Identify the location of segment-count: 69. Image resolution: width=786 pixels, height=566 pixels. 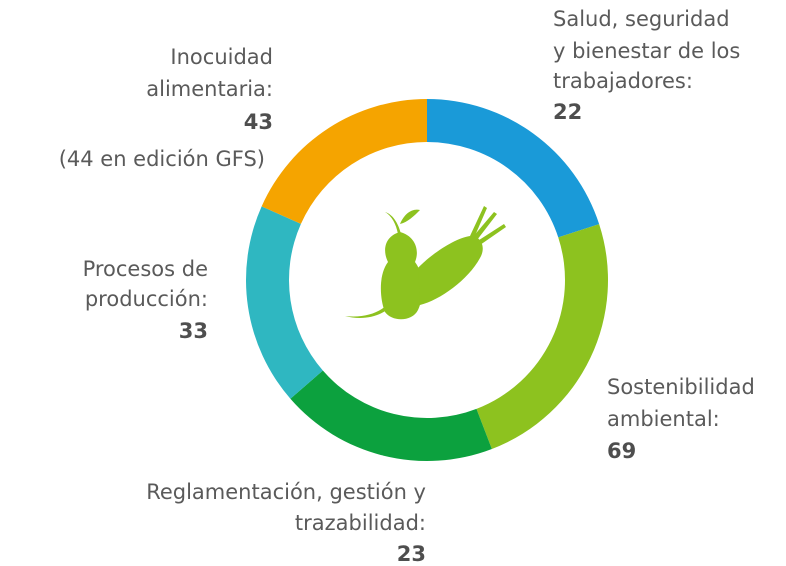
(621, 451).